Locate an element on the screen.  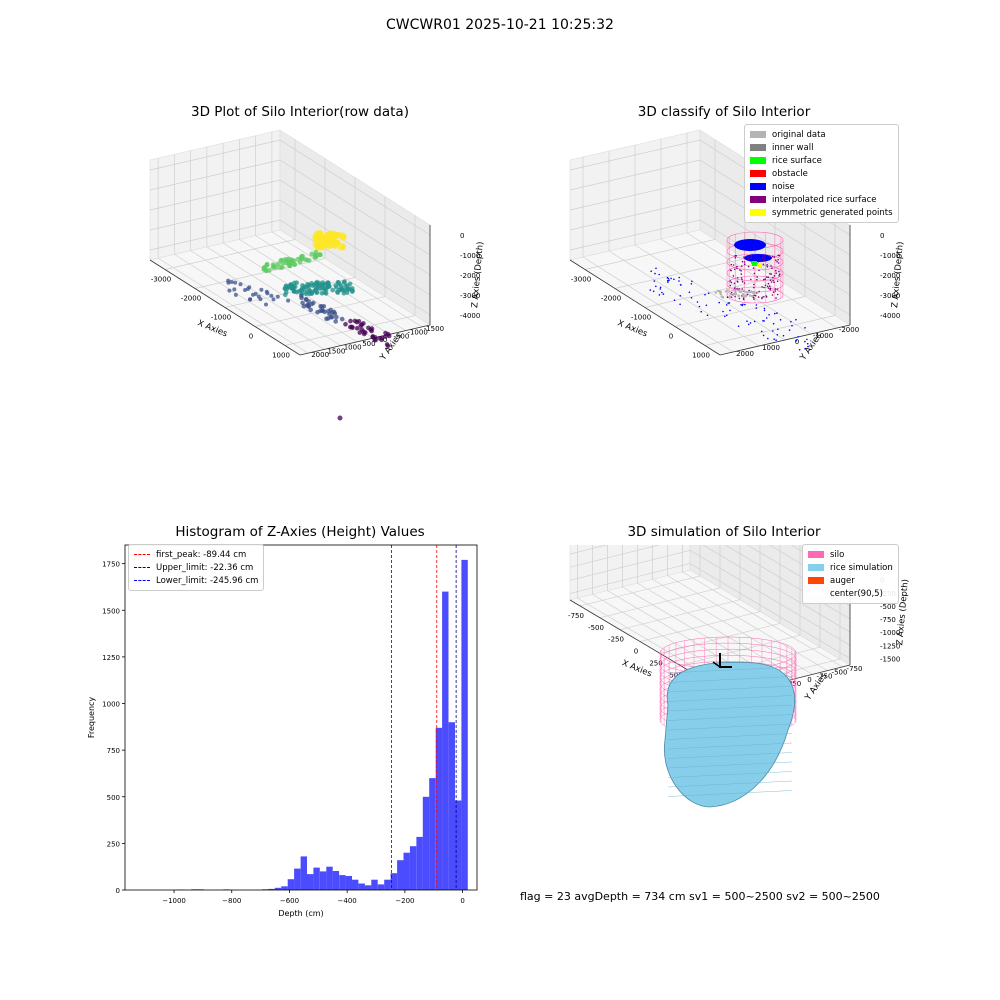
legend-item: silo is located at coordinates (850, 554).